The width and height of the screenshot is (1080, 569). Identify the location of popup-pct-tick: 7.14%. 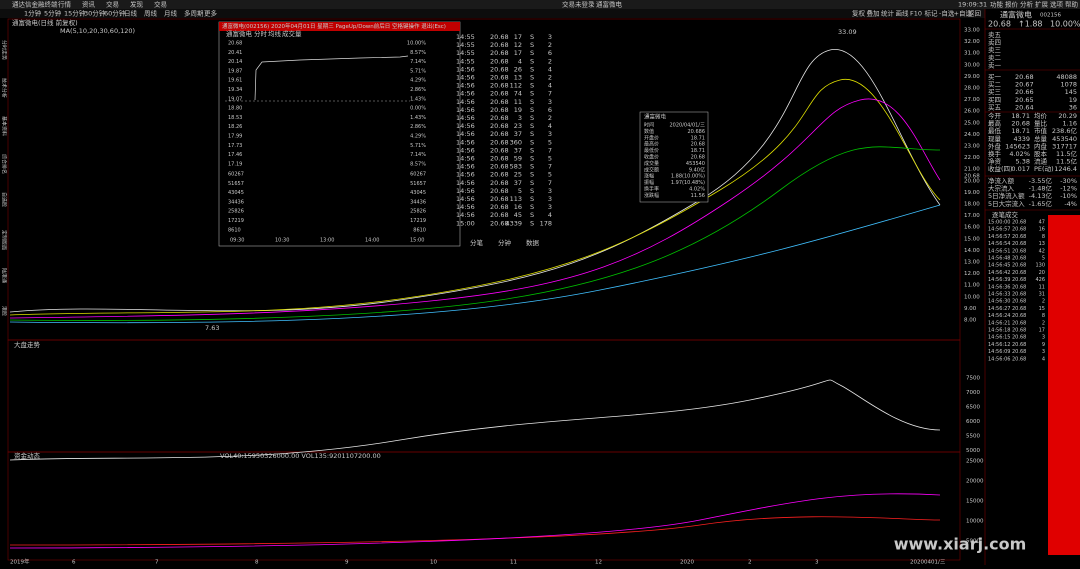
(418, 62).